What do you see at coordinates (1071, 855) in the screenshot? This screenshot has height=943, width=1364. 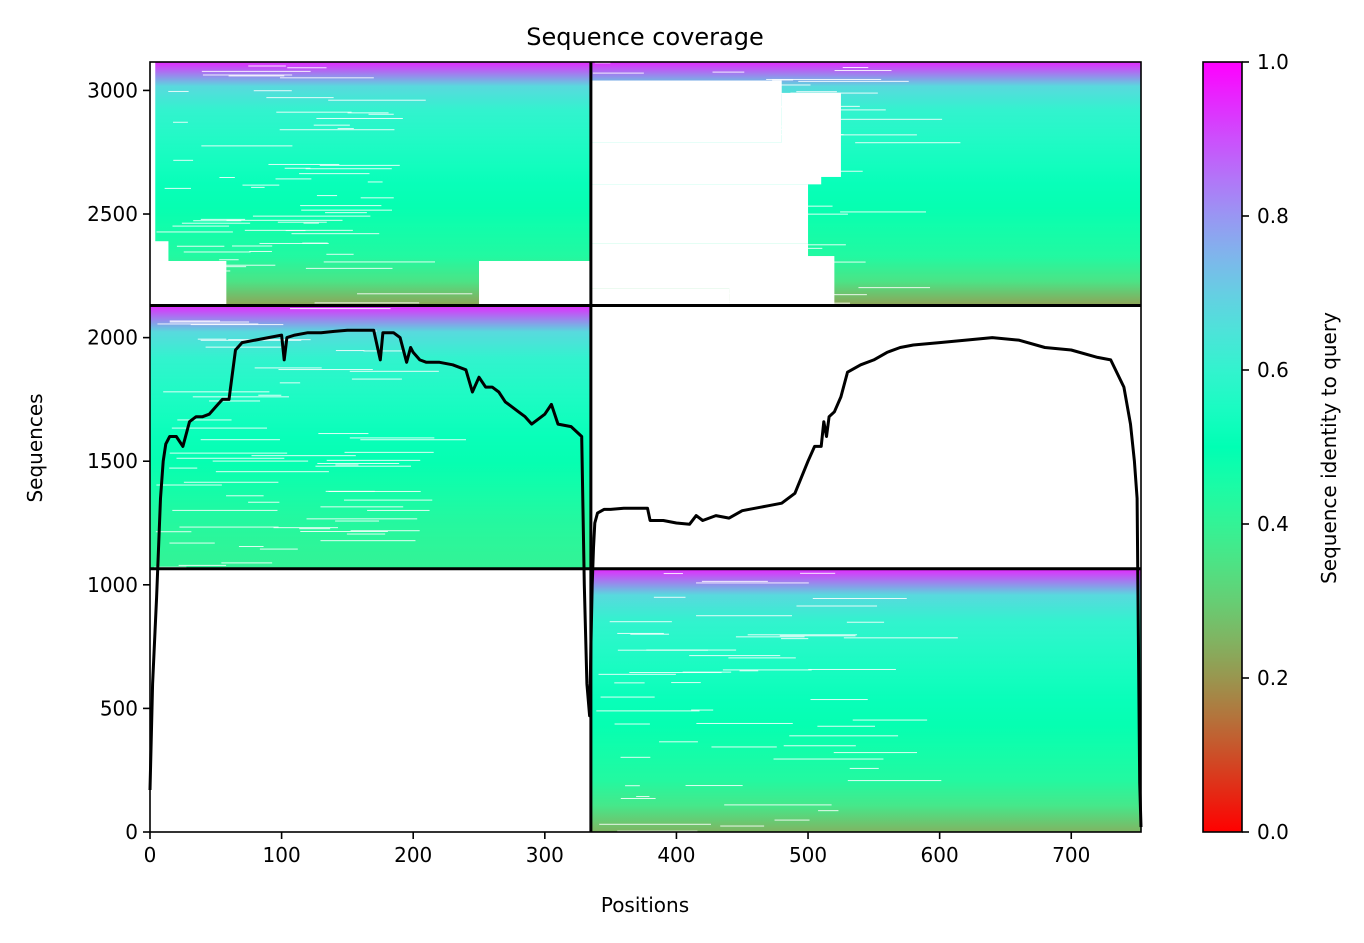 I see `x-tick-label: 700` at bounding box center [1071, 855].